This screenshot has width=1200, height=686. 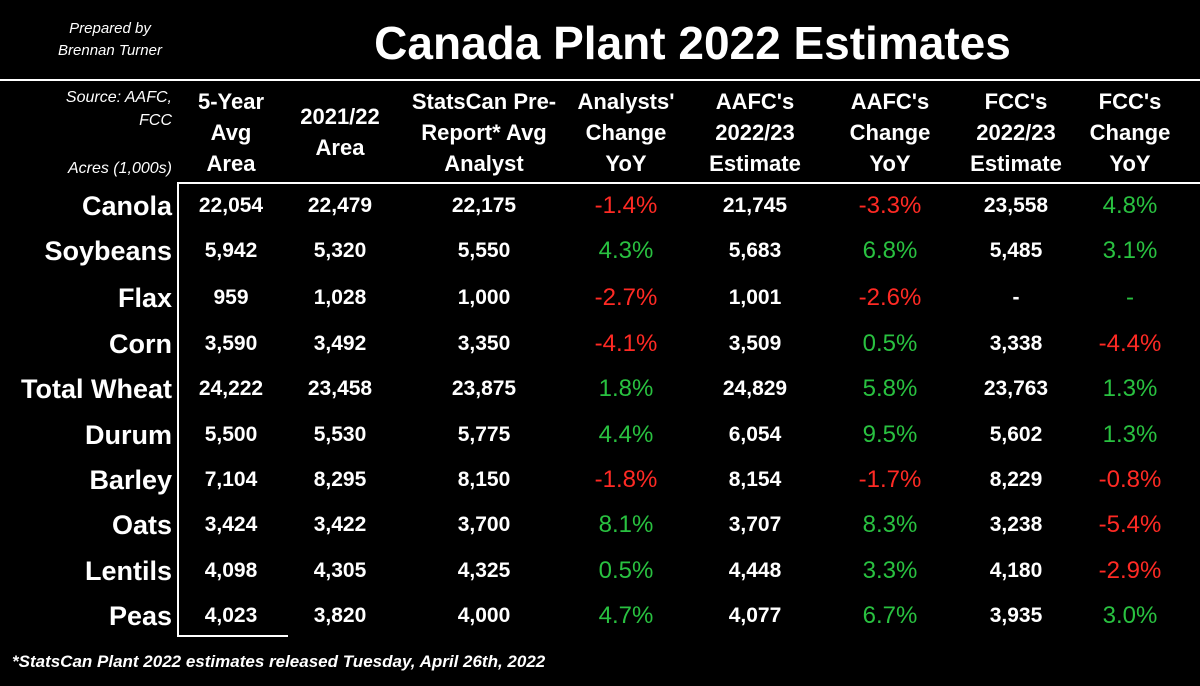 I want to click on column-header-line: 2022/23, so click(x=1016, y=132).